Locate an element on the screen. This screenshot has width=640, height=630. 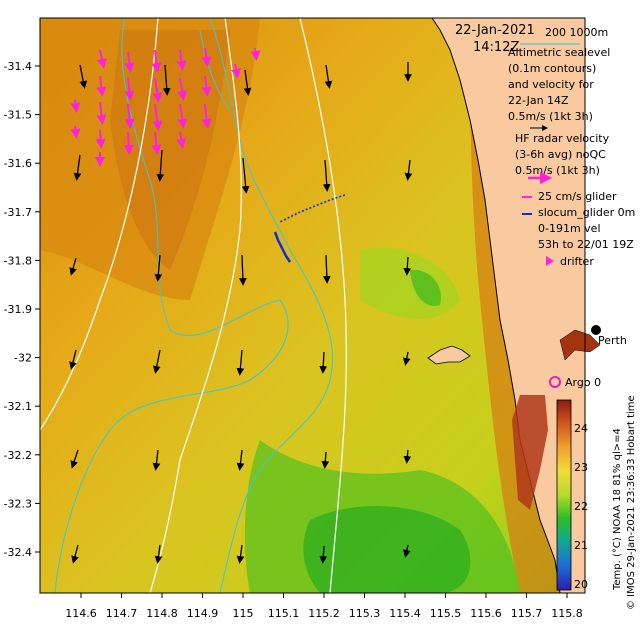
y-tick-label: -32.3 is located at coordinates (18, 503).